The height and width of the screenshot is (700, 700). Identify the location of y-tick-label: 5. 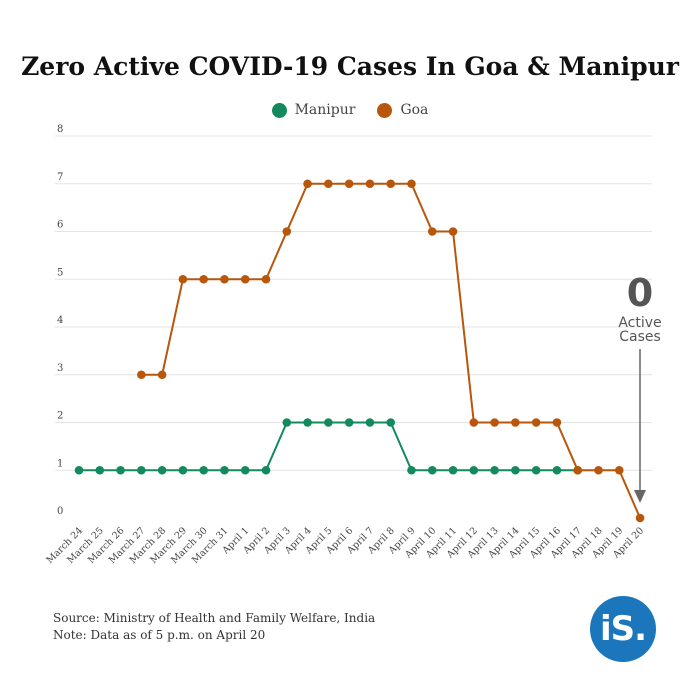
(60, 272).